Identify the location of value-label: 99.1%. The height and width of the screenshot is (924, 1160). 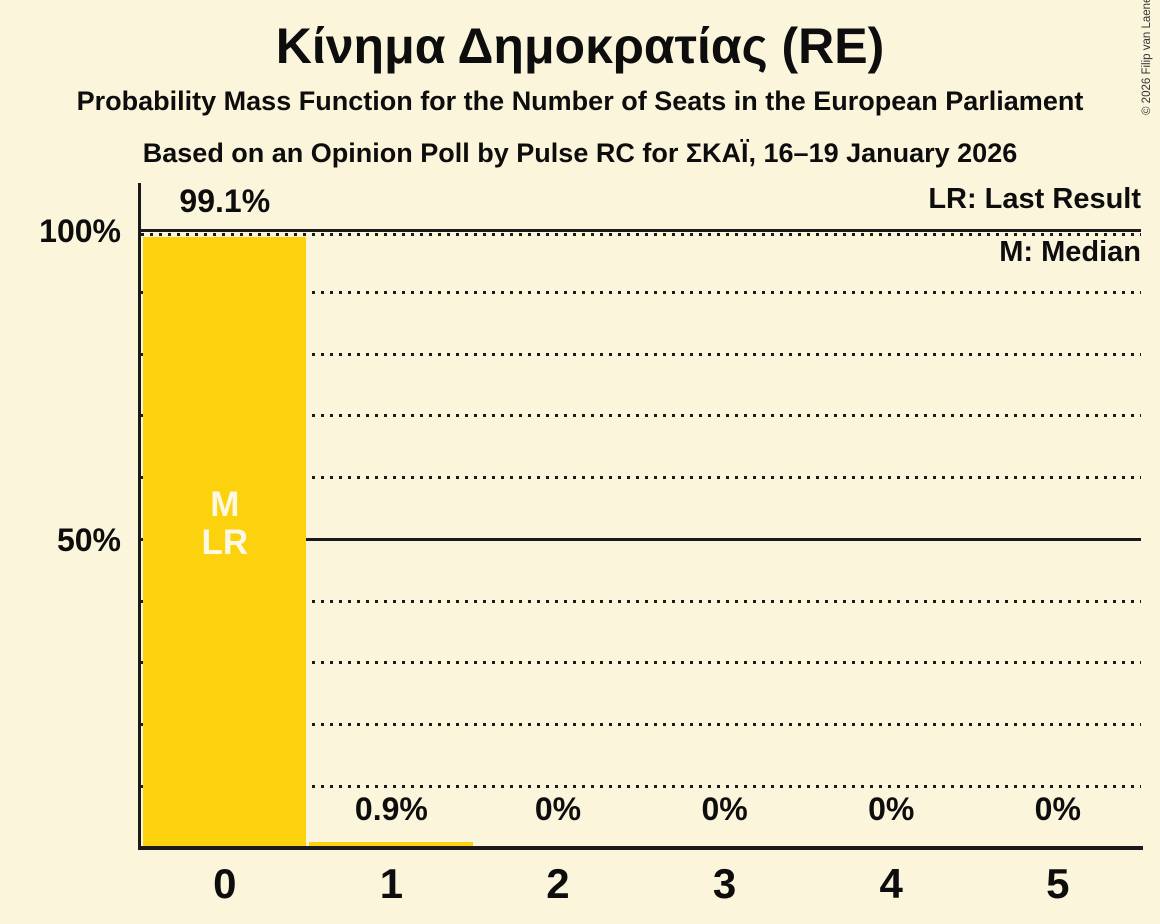
(225, 201).